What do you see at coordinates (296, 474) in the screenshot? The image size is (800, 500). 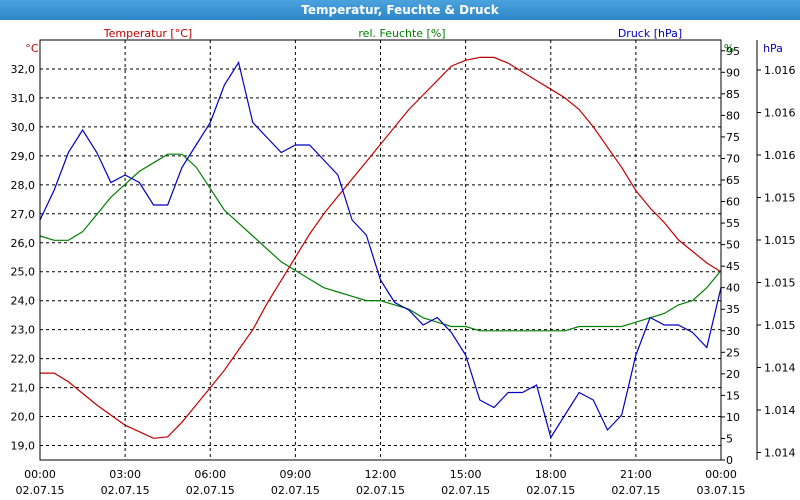 I see `x-tick-time: 09:00` at bounding box center [296, 474].